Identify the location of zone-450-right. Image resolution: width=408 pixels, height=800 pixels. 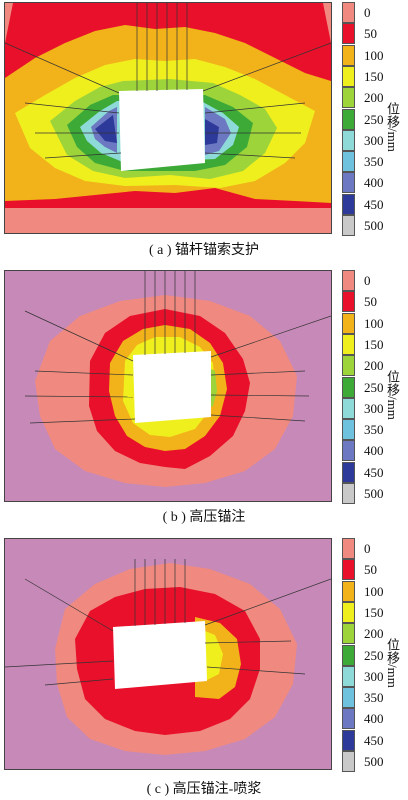
(212, 132).